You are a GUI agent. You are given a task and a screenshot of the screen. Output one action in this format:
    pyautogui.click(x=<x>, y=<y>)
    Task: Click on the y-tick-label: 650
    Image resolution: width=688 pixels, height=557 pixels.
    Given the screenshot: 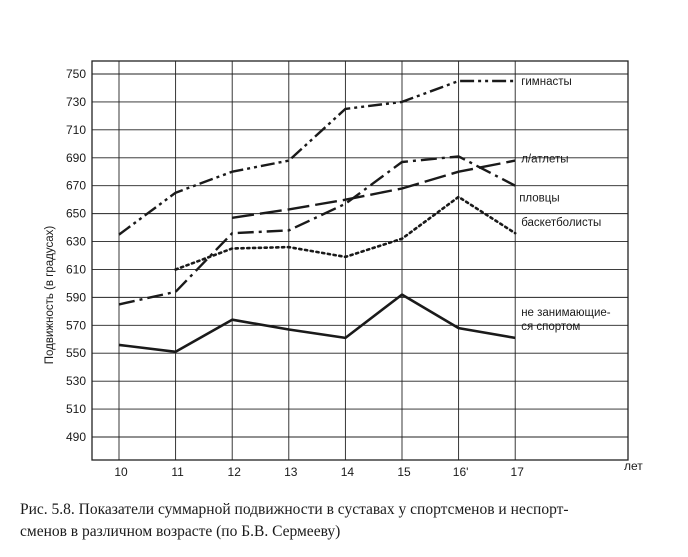 What is the action you would take?
    pyautogui.click(x=76, y=214)
    